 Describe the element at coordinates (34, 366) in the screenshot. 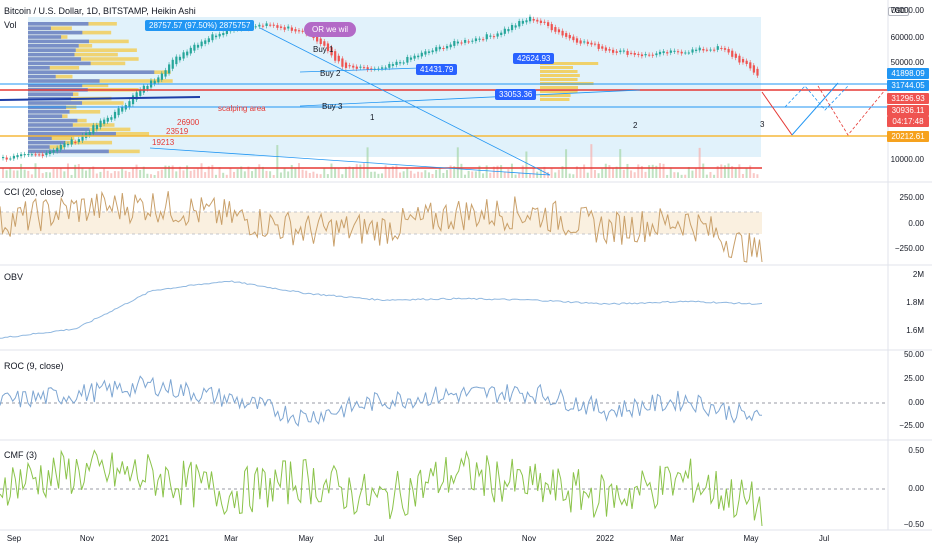

I see `roc-pane-title: ROC (9, close)` at that location.